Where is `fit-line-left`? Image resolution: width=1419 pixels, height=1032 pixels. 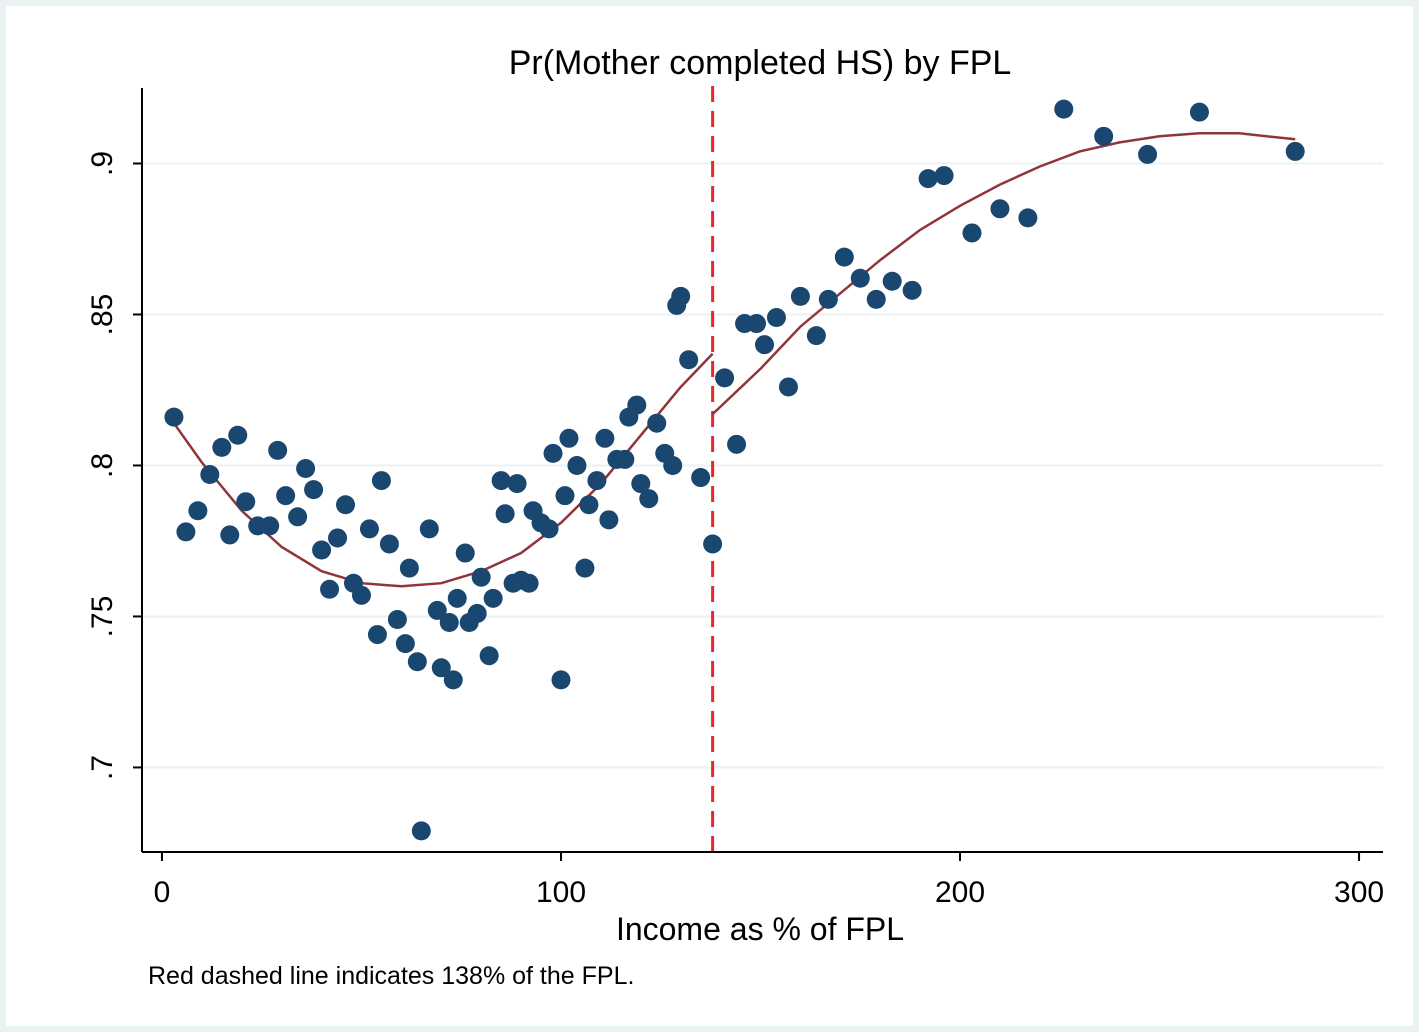 fit-line-left is located at coordinates (443, 470).